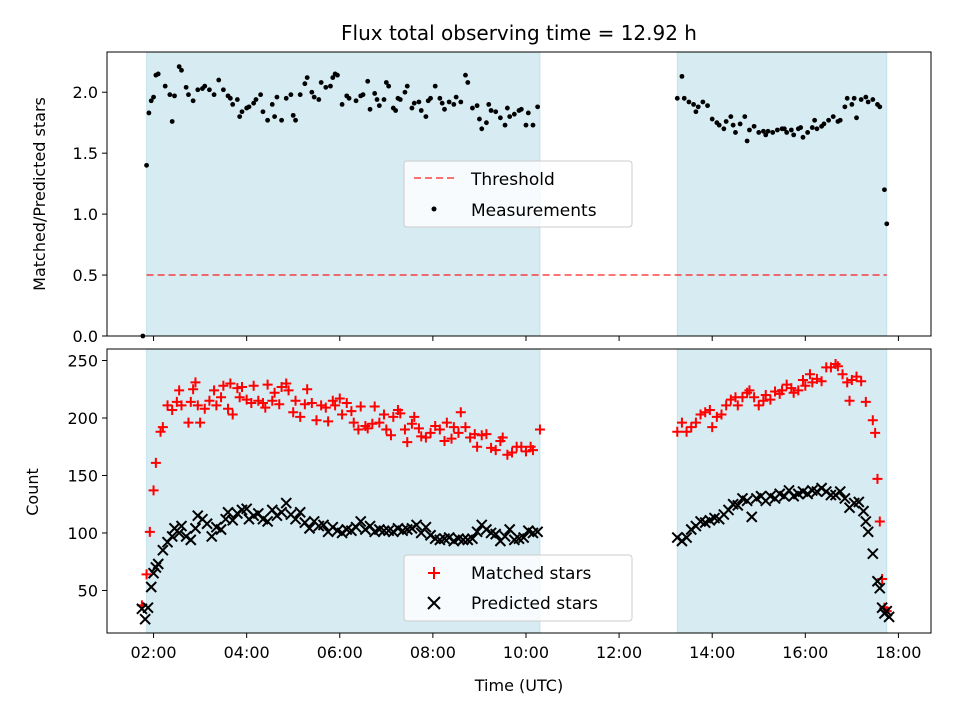 The image size is (960, 720). I want to click on ratio-legend-box, so click(518, 194).